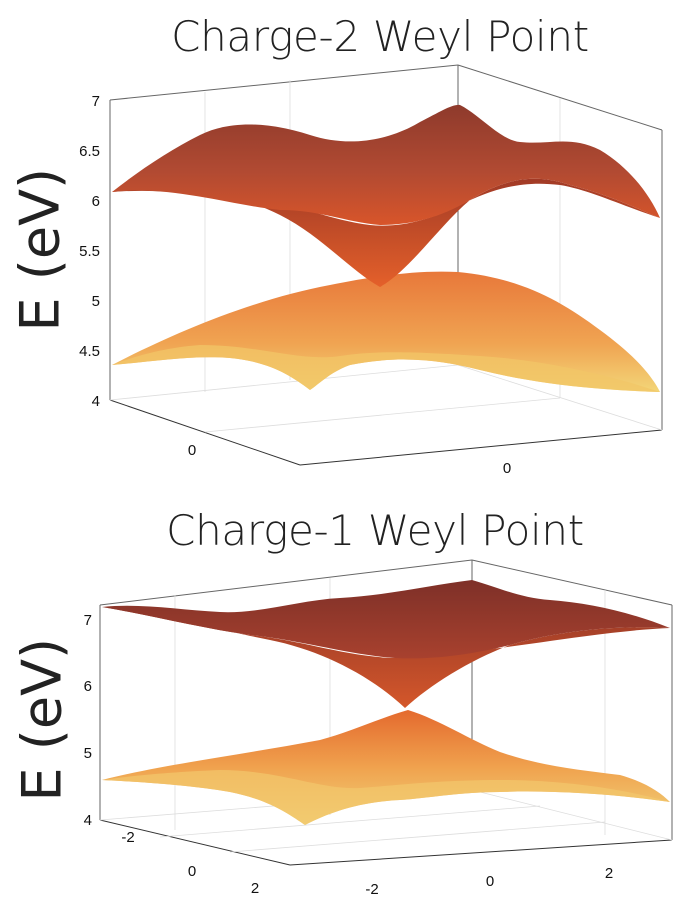 This screenshot has height=912, width=688. What do you see at coordinates (375, 530) in the screenshot?
I see `chart-title: Charge-1 Weyl Point` at bounding box center [375, 530].